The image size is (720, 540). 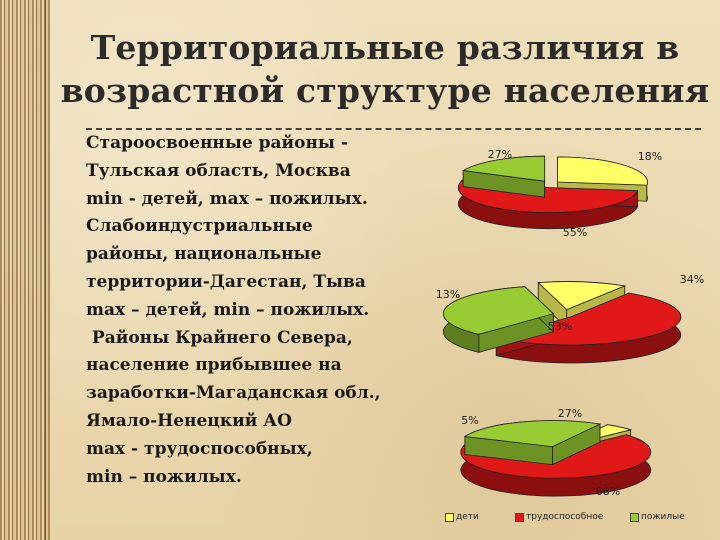 I want to click on legend-item-elderly: пожилые, so click(x=657, y=517).